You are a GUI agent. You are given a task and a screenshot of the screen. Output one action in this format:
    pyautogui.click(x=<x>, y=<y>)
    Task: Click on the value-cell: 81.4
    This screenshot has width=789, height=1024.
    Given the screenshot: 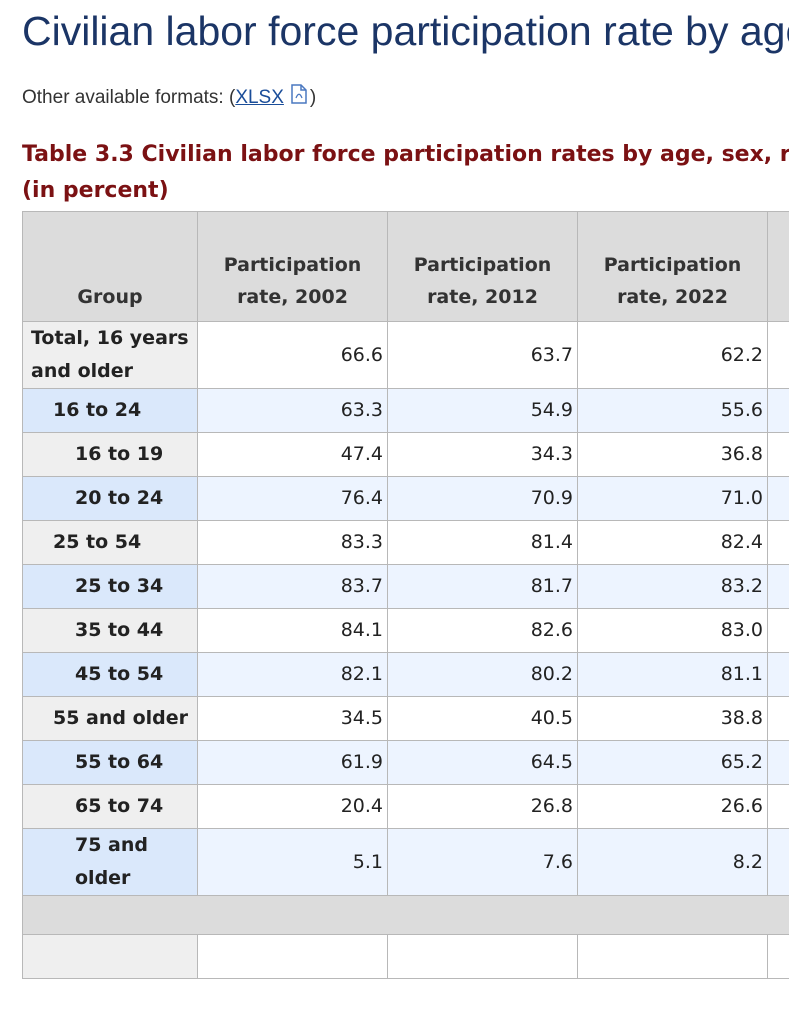 What is the action you would take?
    pyautogui.click(x=482, y=542)
    